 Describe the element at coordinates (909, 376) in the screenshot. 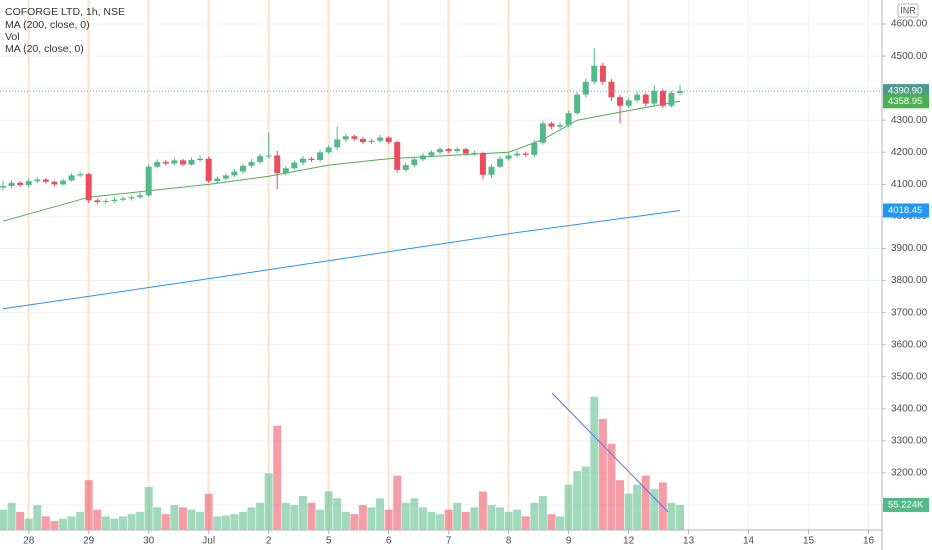

I see `y-tick-label: 3500.00` at that location.